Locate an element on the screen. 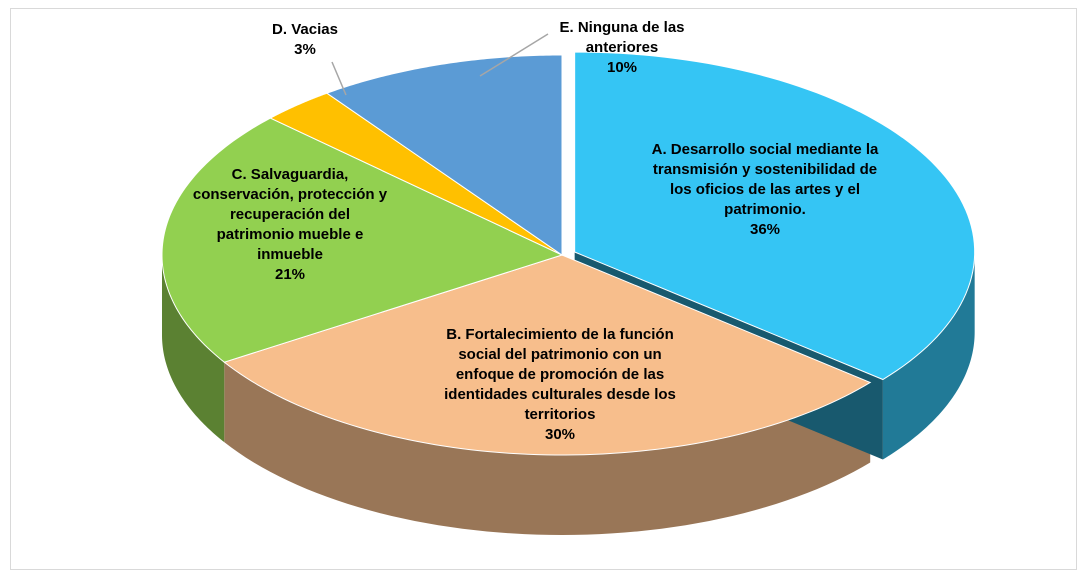 Image resolution: width=1087 pixels, height=578 pixels. value-label: 30% is located at coordinates (560, 434).